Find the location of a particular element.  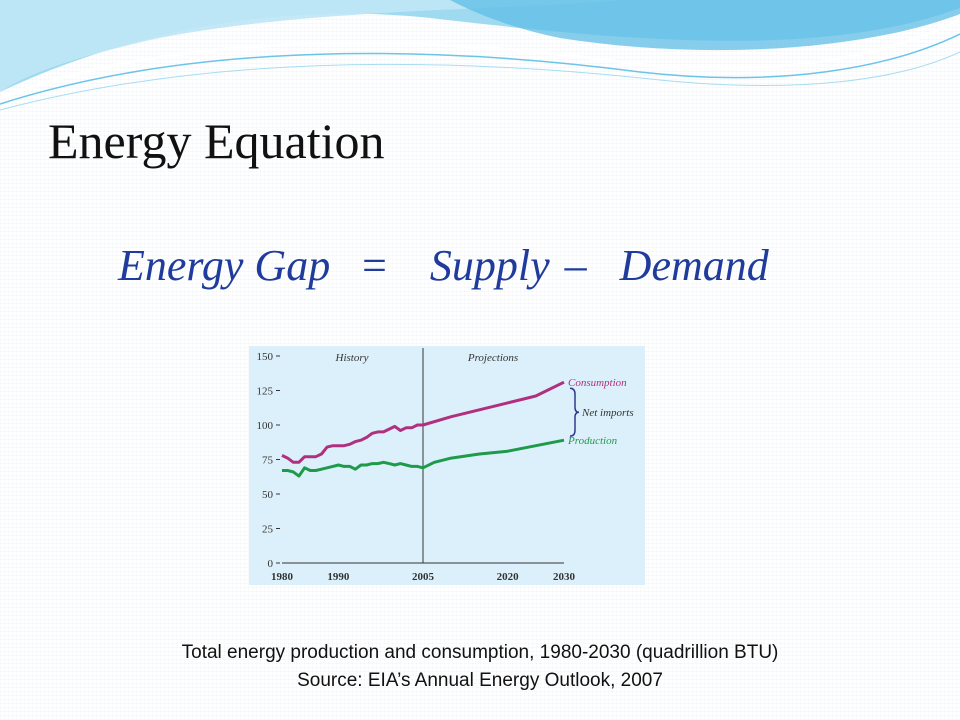

x-tick-label: 1980 is located at coordinates (282, 577).